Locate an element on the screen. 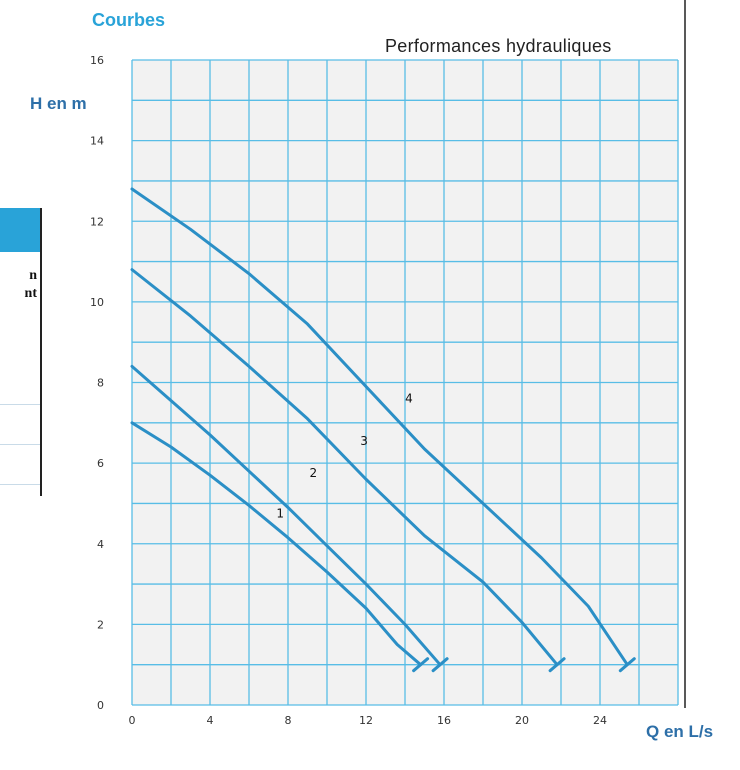  table-fragment-text: nt is located at coordinates (30, 293).